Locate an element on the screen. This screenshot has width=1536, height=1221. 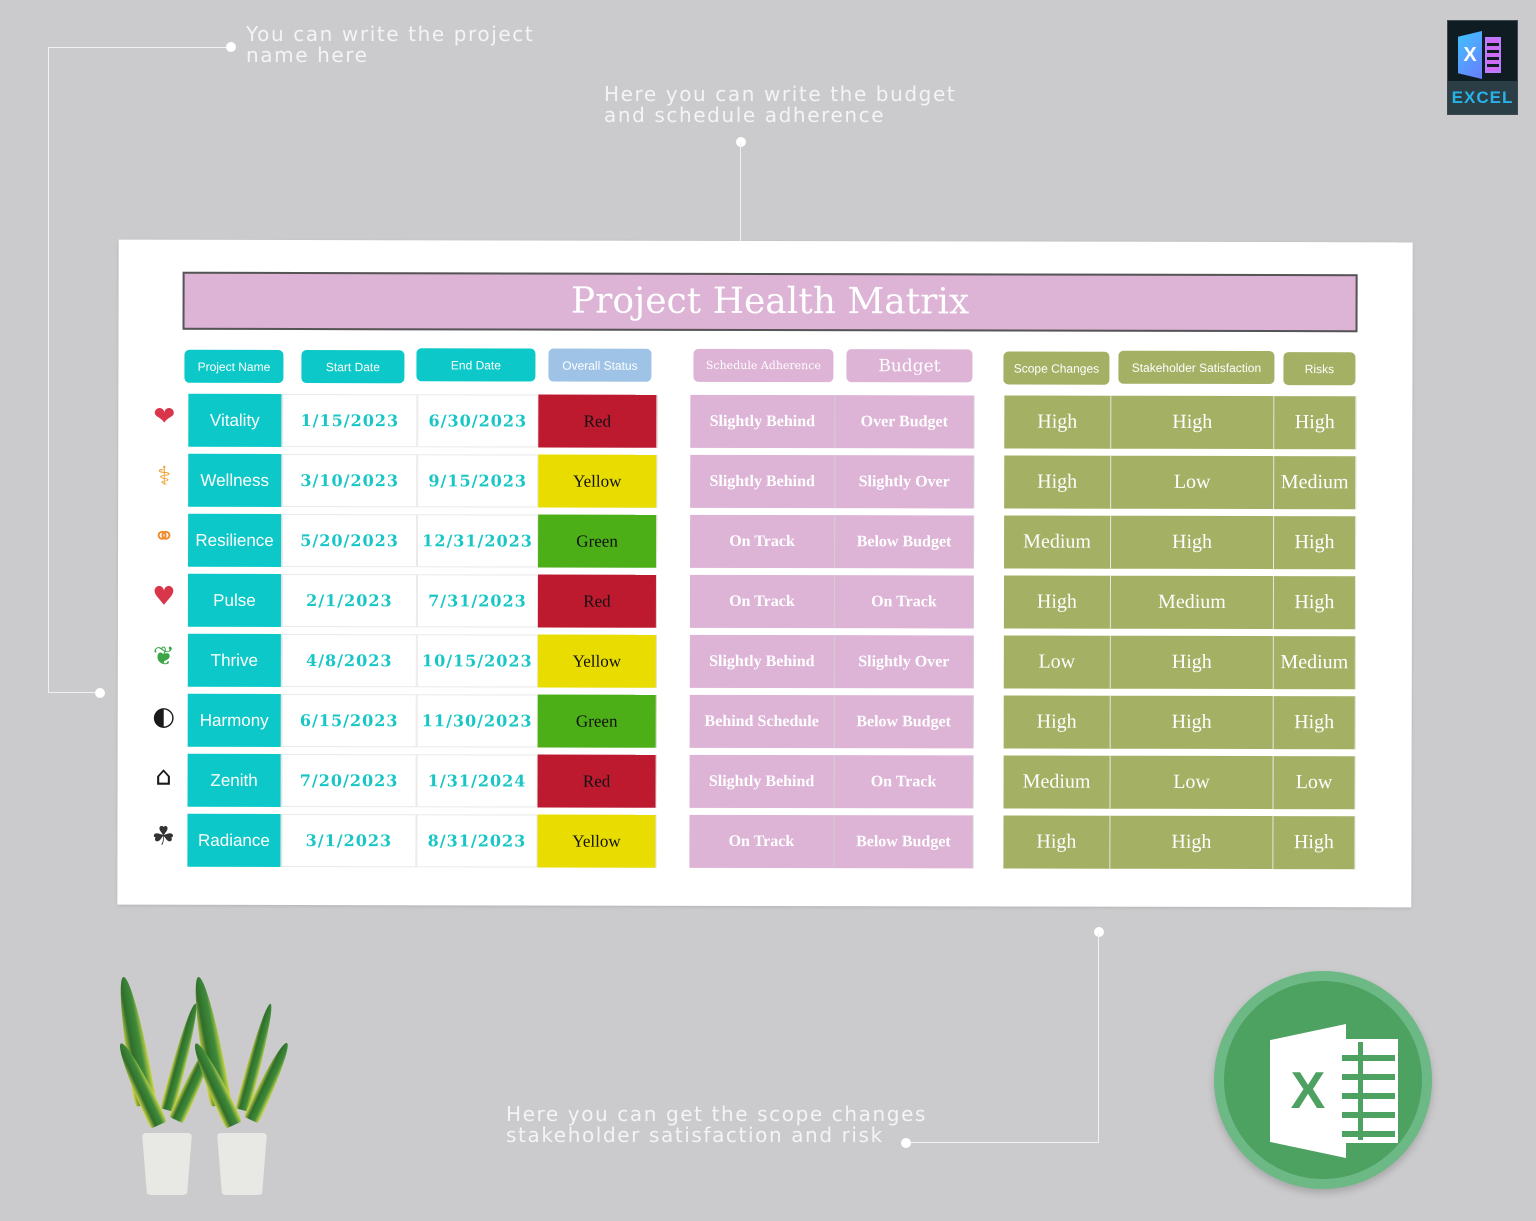
callout-dot is located at coordinates (741, 142).